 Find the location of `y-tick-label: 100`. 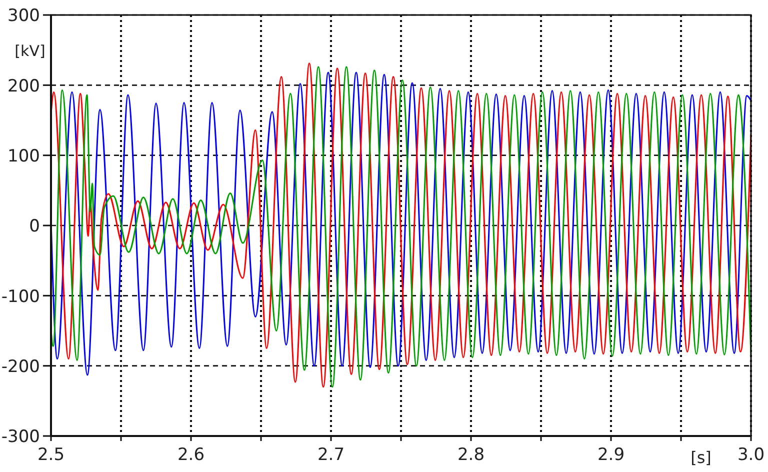

y-tick-label: 100 is located at coordinates (24, 156).